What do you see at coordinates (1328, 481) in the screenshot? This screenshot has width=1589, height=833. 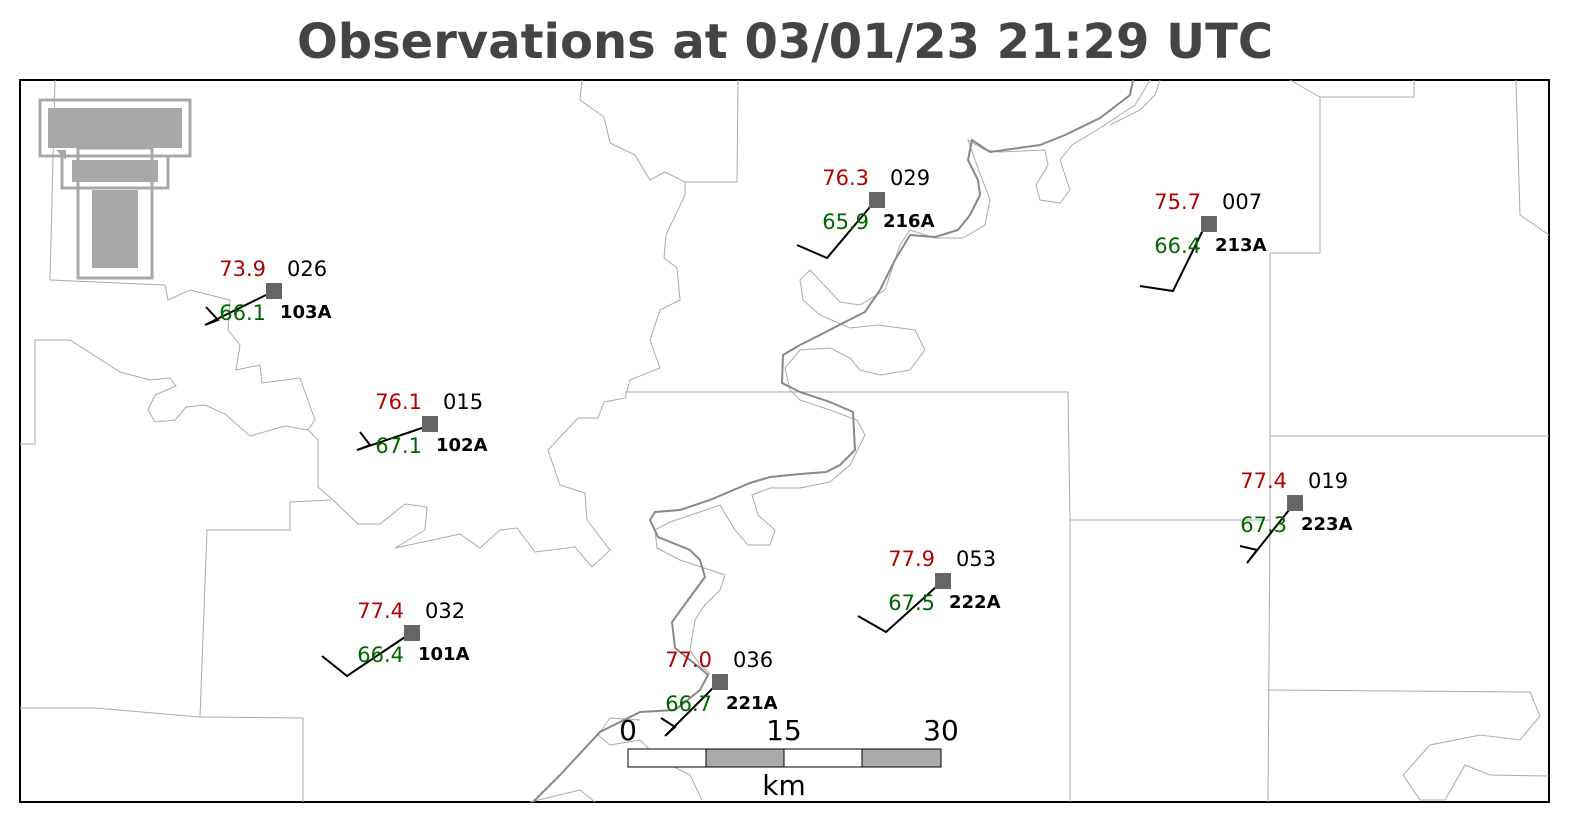 I see `pressure: 019` at bounding box center [1328, 481].